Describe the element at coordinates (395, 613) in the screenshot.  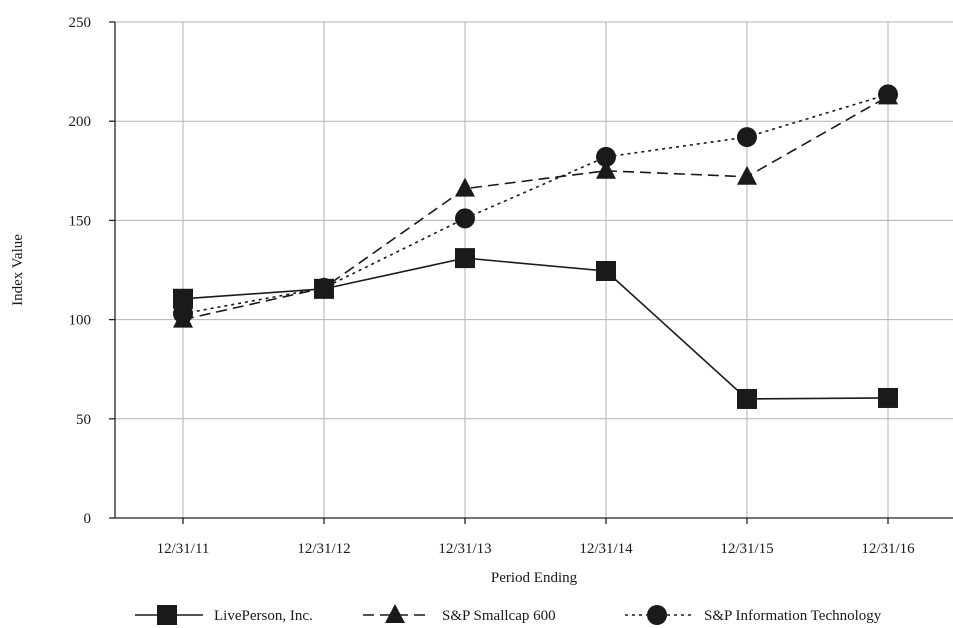
I see `legend-marker-triangle` at that location.